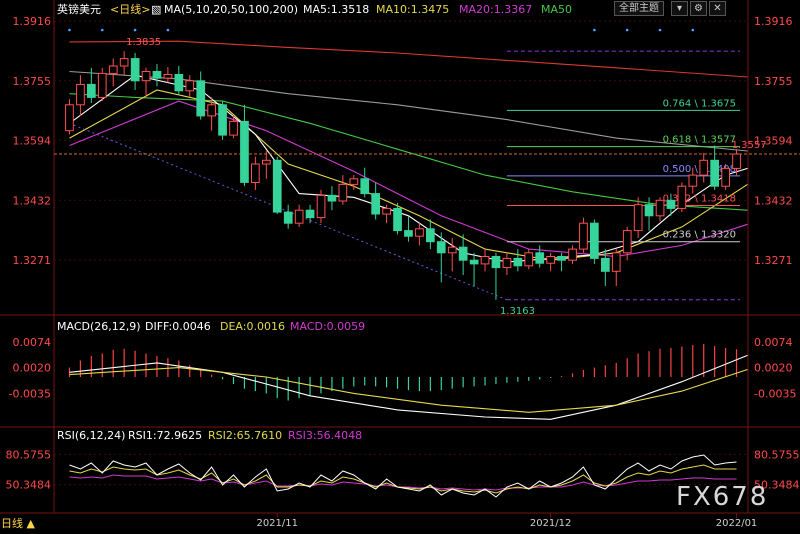  Describe the element at coordinates (737, 523) in the screenshot. I see `date-tick-label: 2022/01` at that location.